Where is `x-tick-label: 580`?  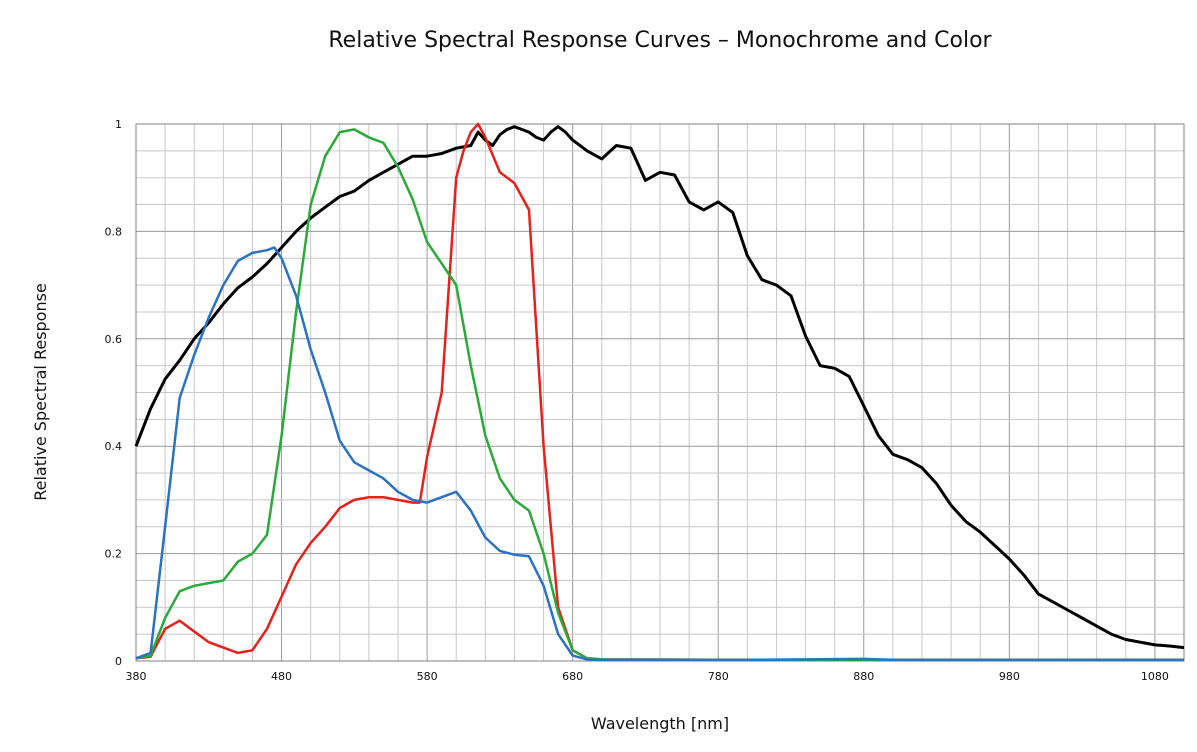 x-tick-label: 580 is located at coordinates (427, 676).